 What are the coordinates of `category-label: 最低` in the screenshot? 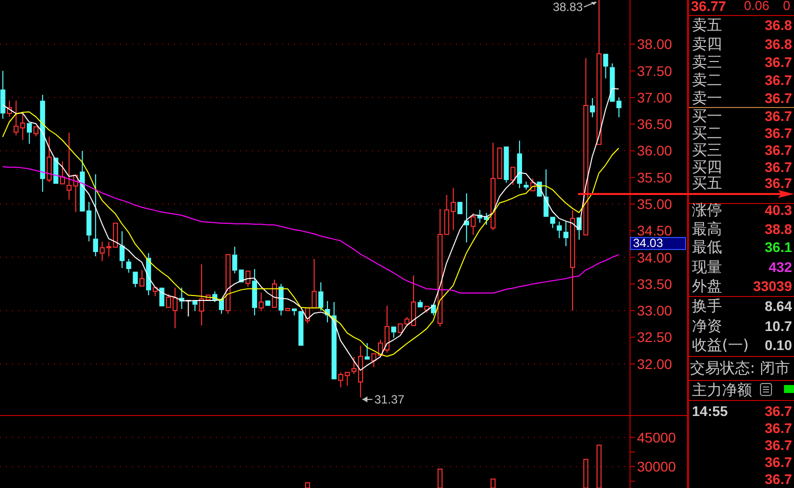 It's located at (707, 247).